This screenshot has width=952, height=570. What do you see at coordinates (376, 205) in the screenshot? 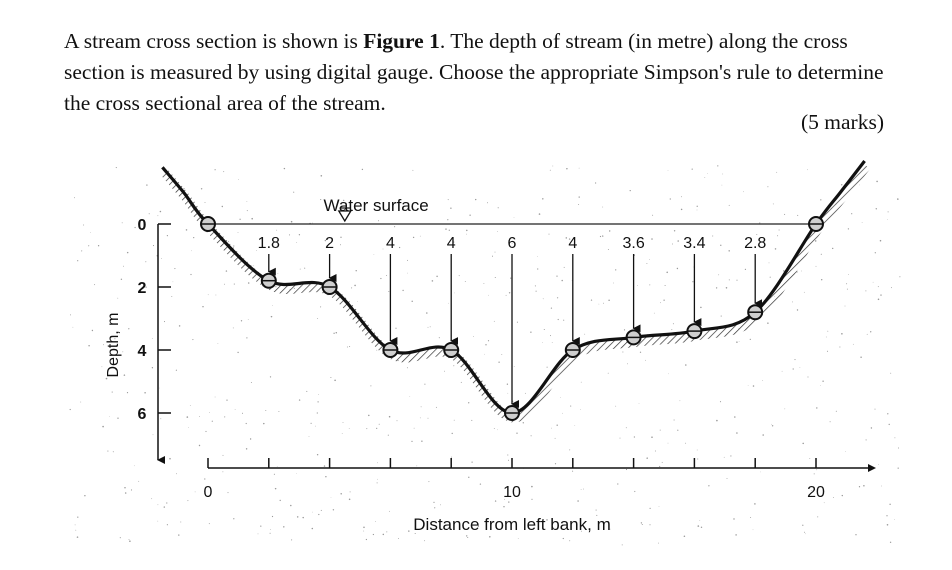
I see `water-surface-label: Water surface` at bounding box center [376, 205].